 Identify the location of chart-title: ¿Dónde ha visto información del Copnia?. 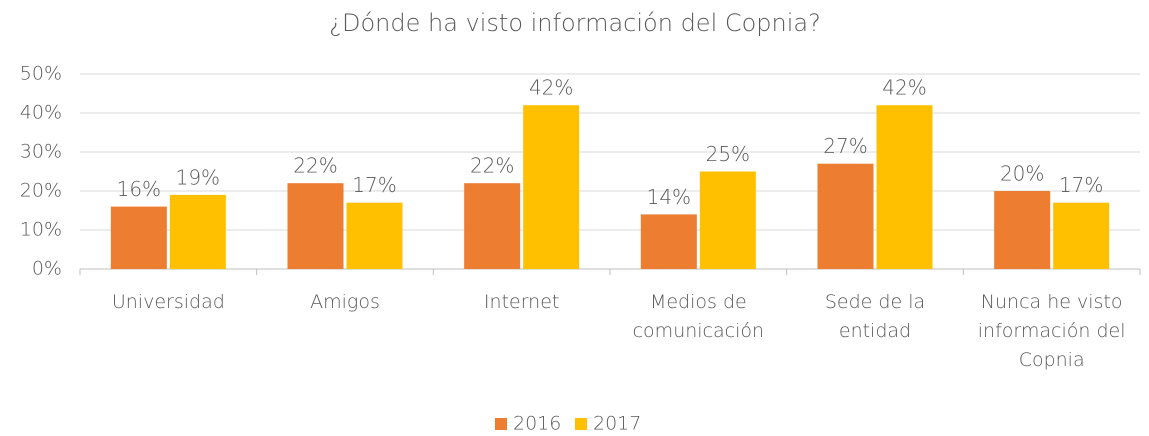
(575, 23).